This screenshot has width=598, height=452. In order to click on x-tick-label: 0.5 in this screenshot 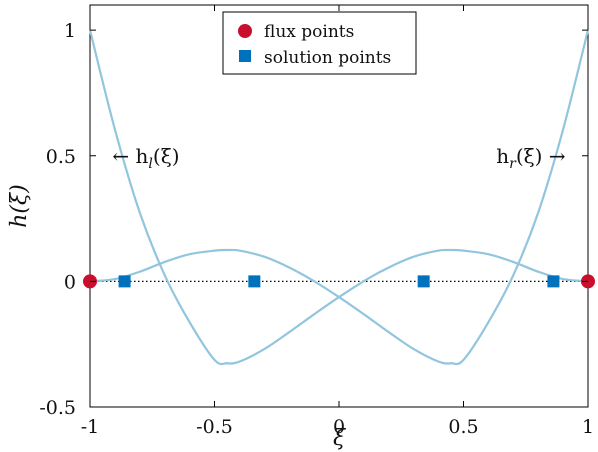, I will do `click(463, 427)`.